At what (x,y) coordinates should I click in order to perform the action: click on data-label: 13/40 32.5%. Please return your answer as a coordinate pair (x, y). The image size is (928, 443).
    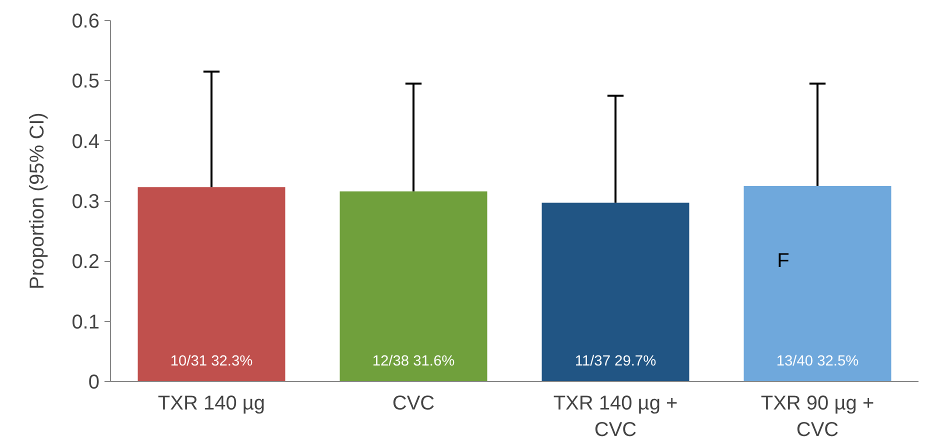
    Looking at the image, I should click on (817, 362).